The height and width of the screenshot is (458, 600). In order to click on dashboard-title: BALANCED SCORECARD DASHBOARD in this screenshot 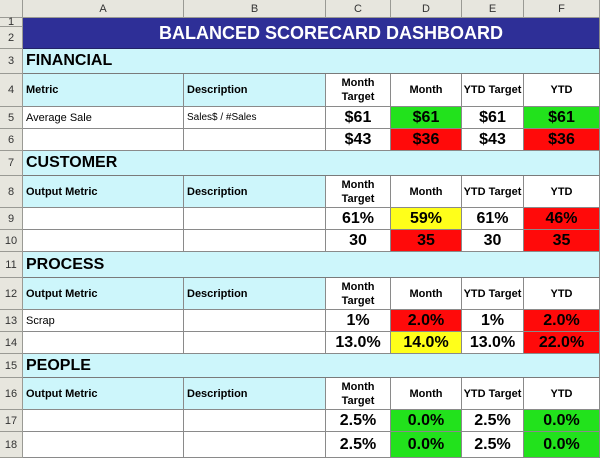, I will do `click(311, 33)`.